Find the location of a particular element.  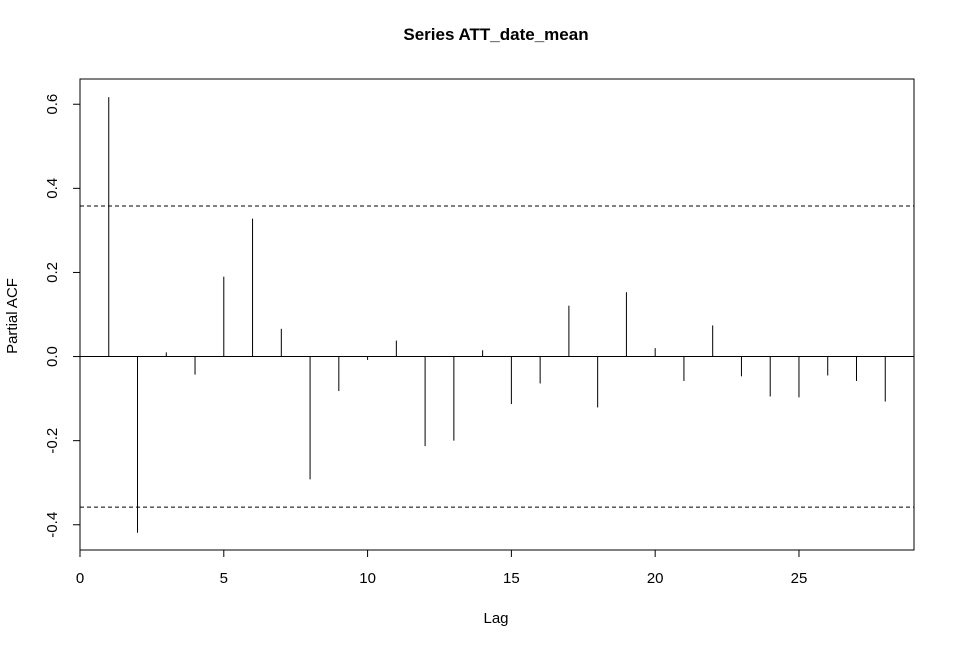

y-tick-label: 0.4 is located at coordinates (52, 188).